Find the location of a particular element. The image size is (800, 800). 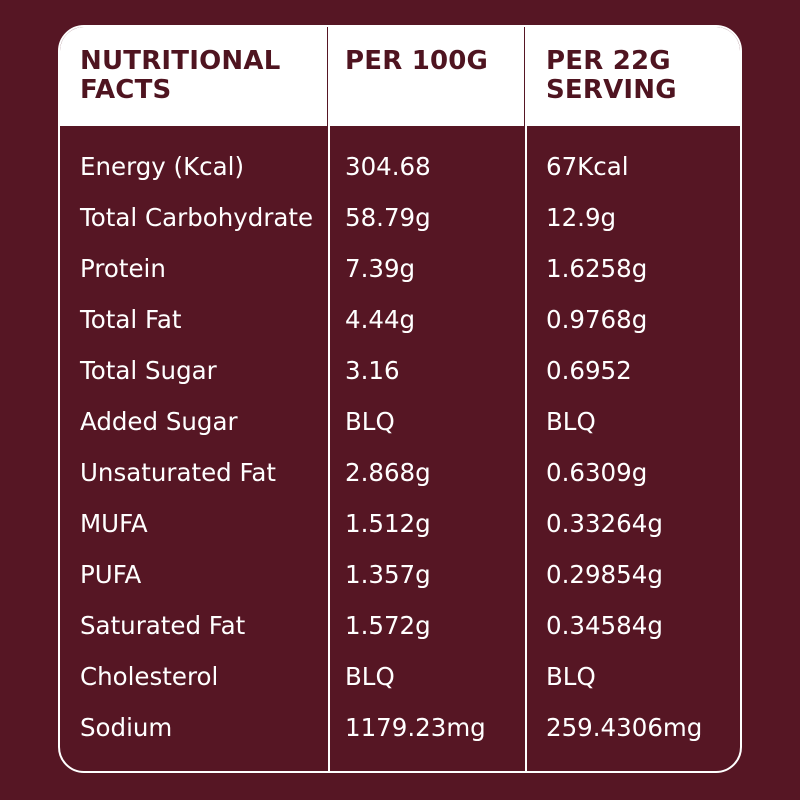

value-per-100g: 58.79g is located at coordinates (388, 217).